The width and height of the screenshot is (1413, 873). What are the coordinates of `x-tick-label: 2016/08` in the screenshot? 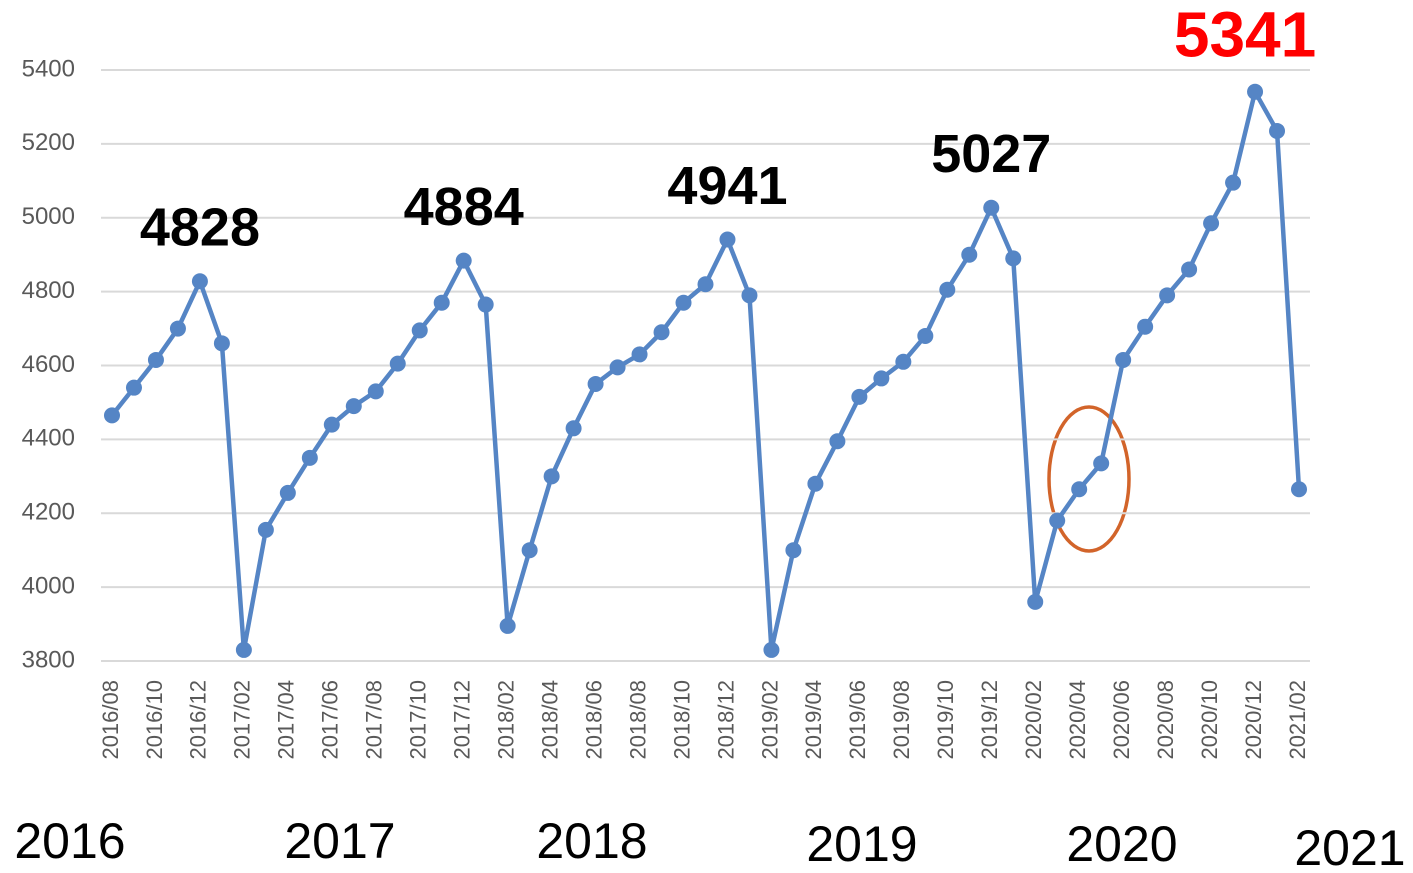 It's located at (110, 720).